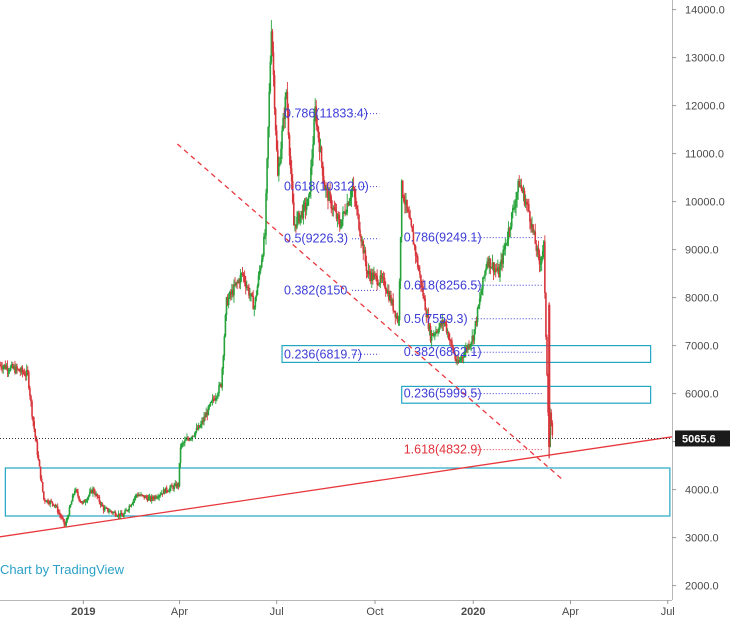 This screenshot has height=627, width=731. What do you see at coordinates (337, 492) in the screenshot?
I see `zone-box` at bounding box center [337, 492].